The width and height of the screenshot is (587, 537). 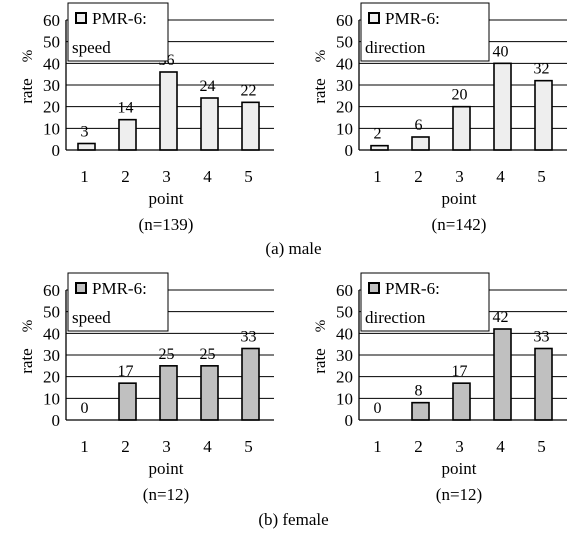 I want to click on data-label: 14, so click(x=126, y=108).